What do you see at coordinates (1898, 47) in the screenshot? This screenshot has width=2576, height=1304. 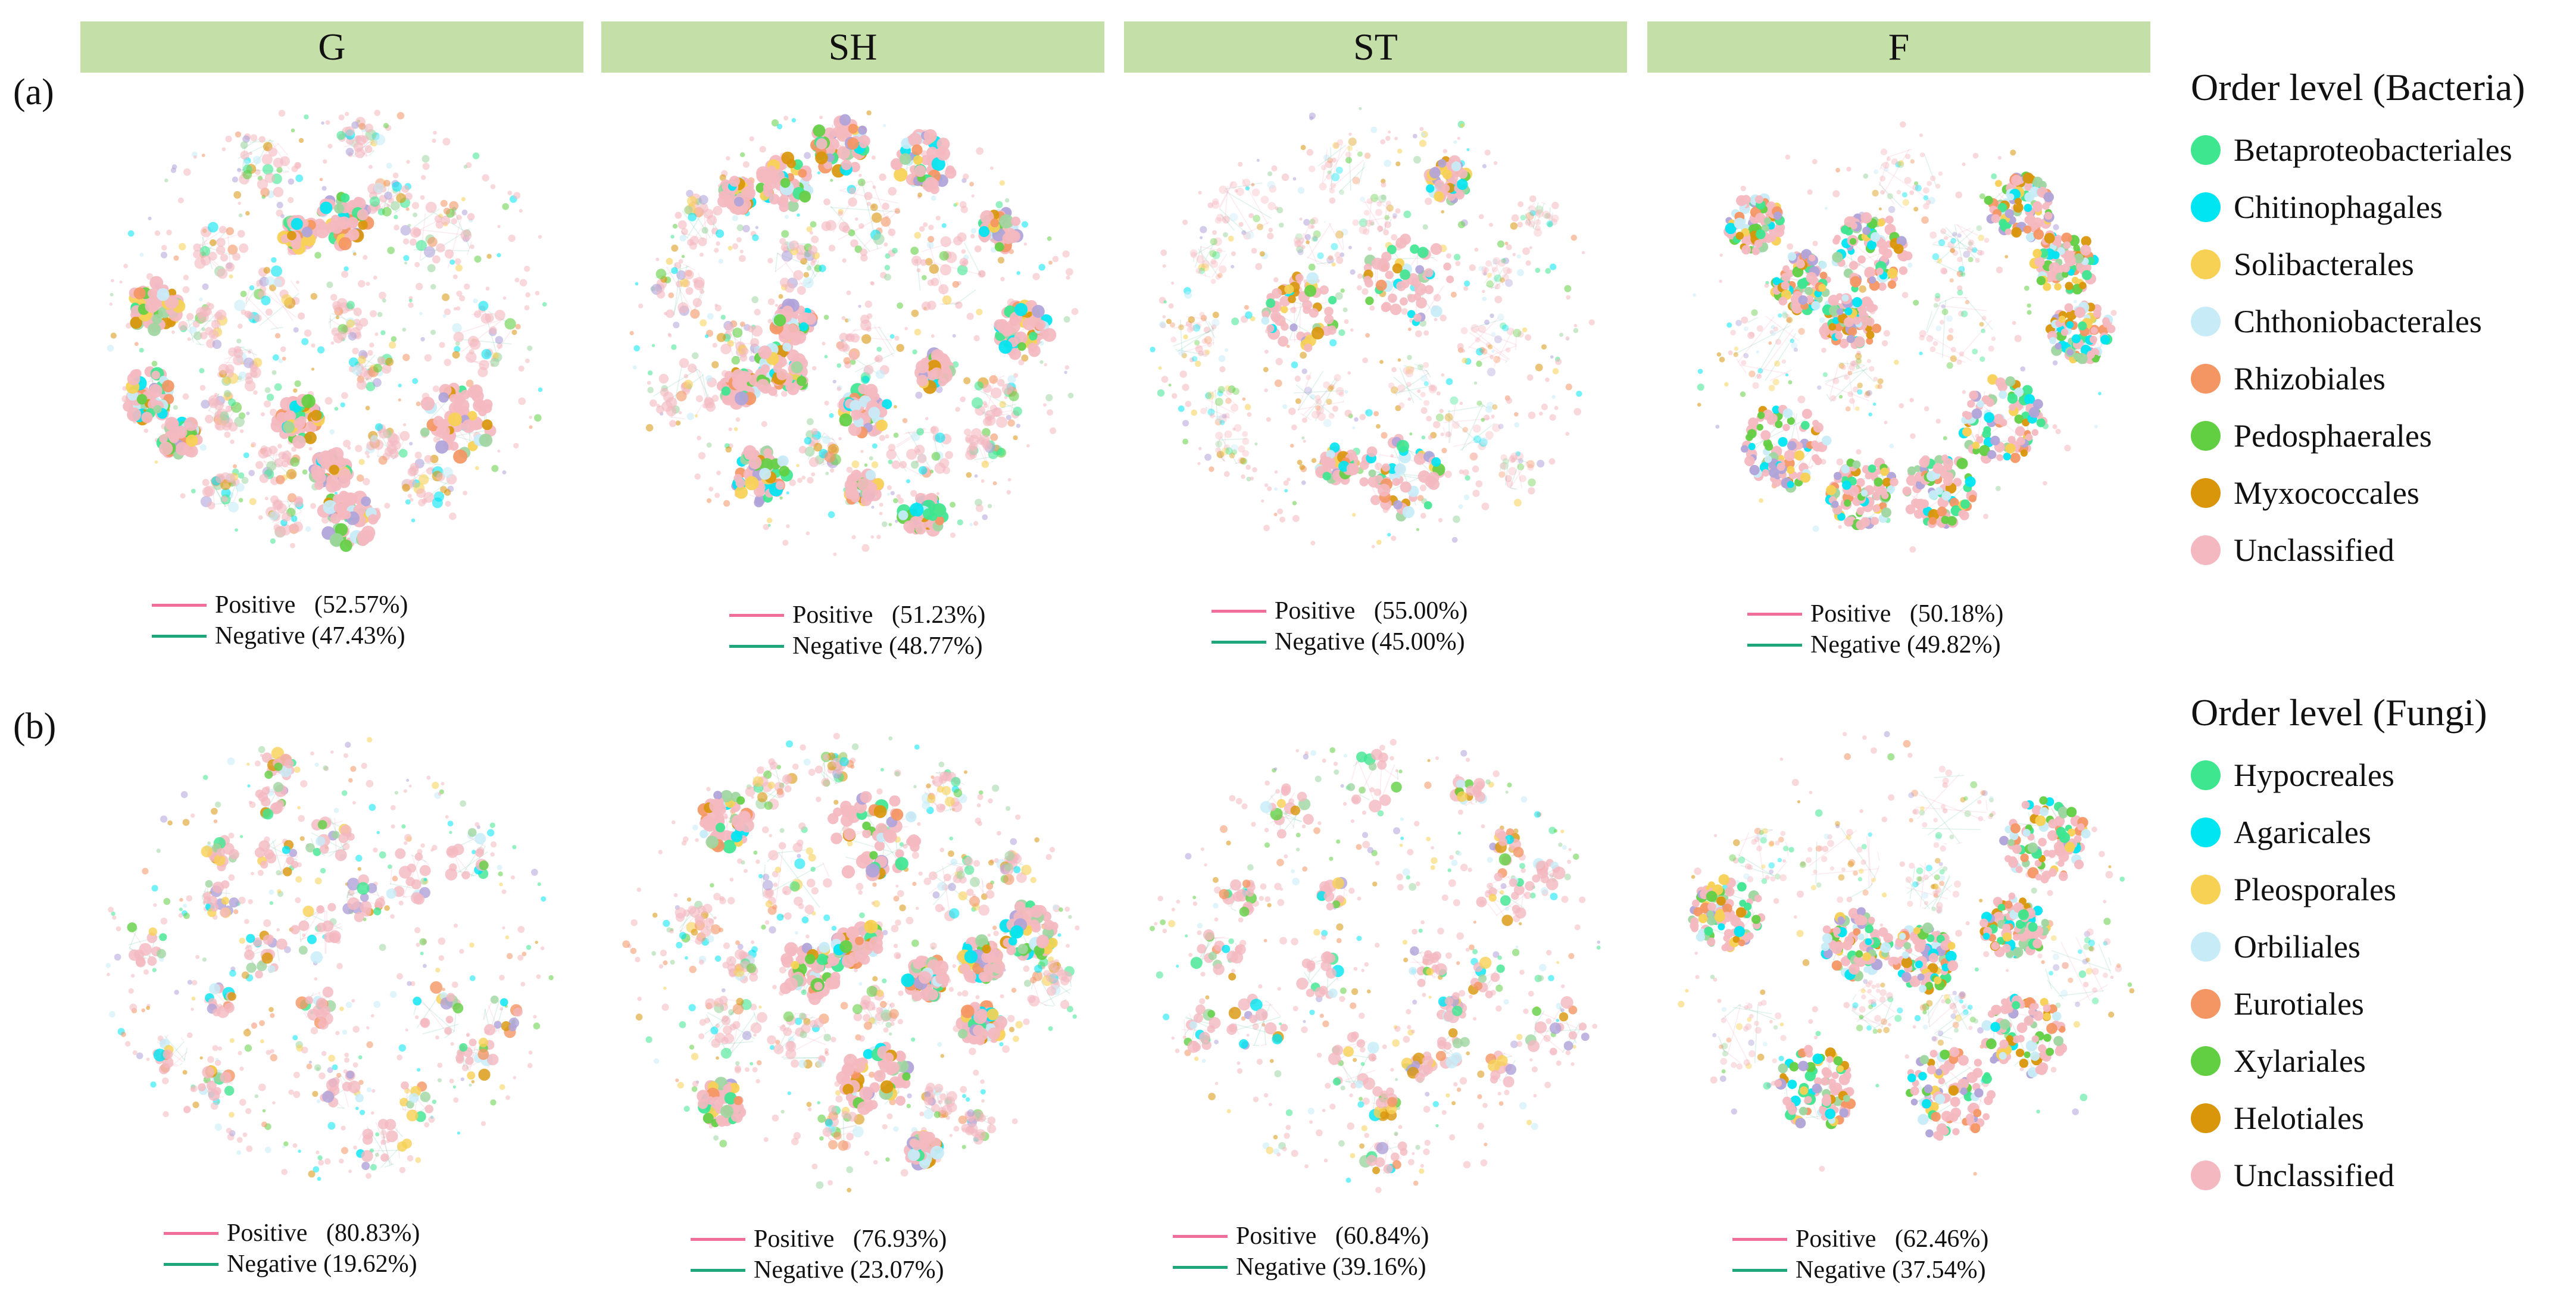 I see `header-f: F` at bounding box center [1898, 47].